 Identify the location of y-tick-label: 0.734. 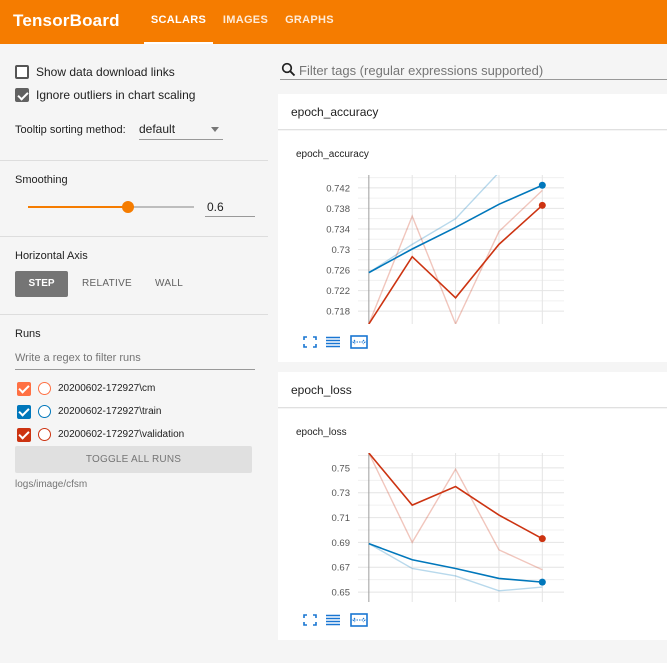
(338, 229).